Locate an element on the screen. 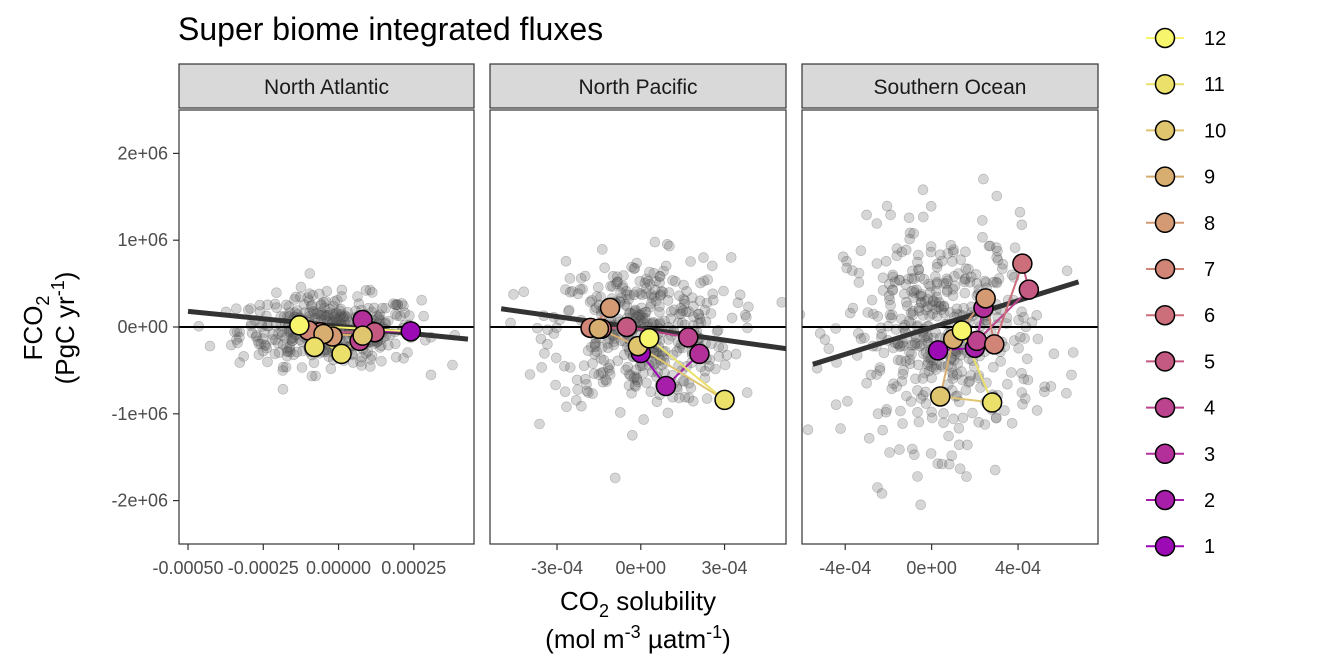 The height and width of the screenshot is (672, 1344). legend: 12 11 10 9 8 7 6 5 4 3 2 1 is located at coordinates (1186, 292).